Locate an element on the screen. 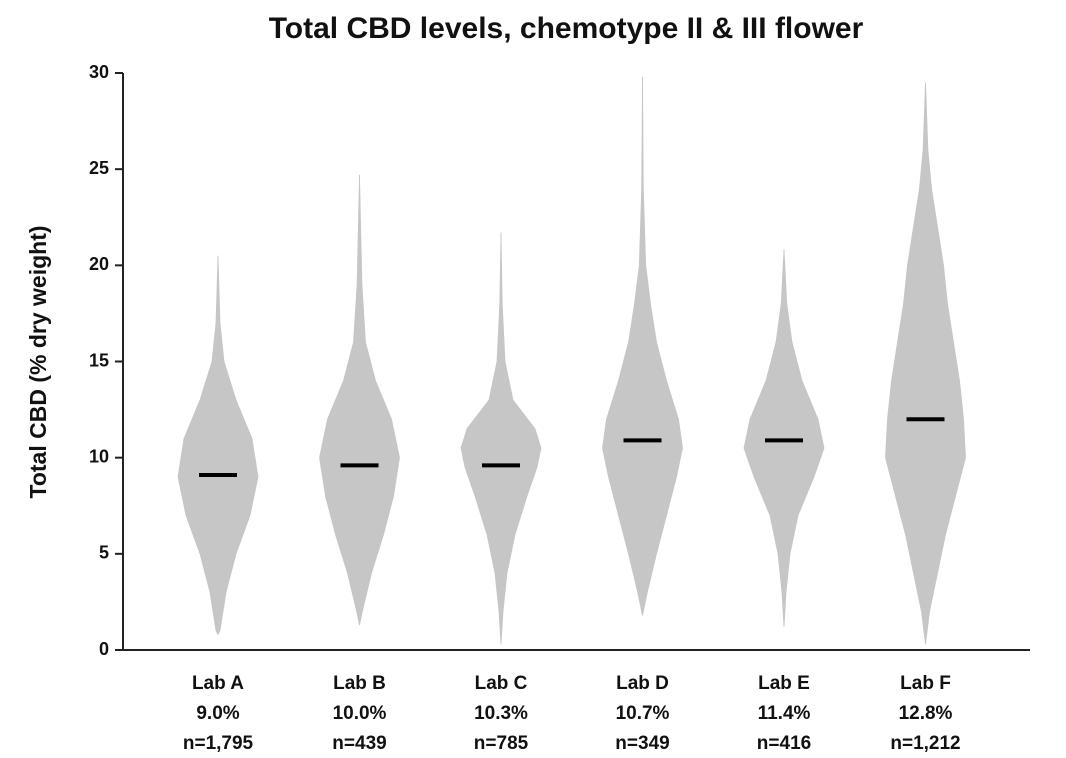  y-tick-label: 10 is located at coordinates (99, 456).